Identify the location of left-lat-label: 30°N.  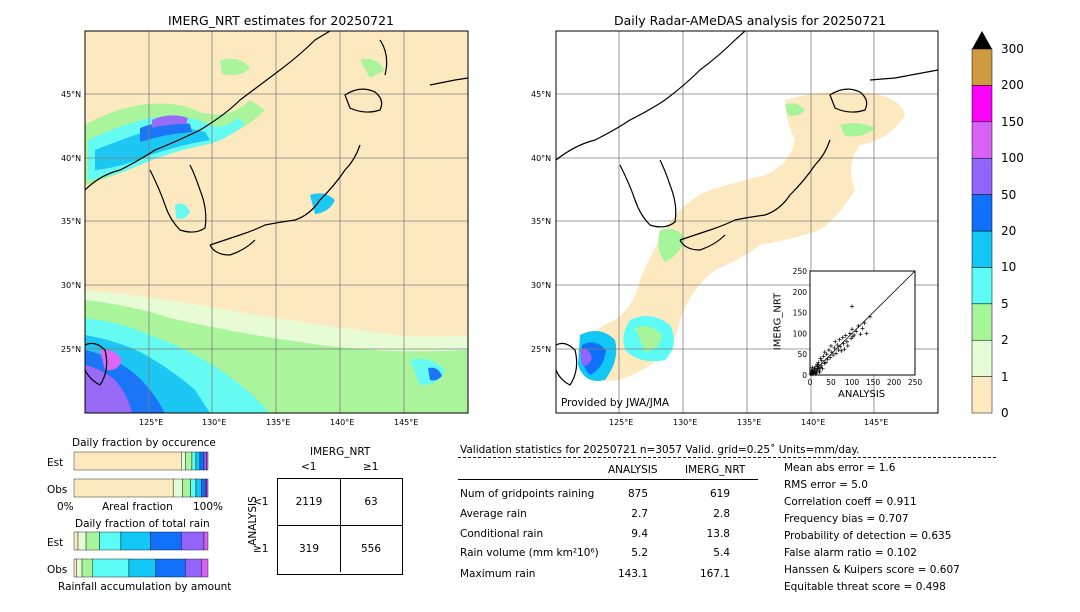
(71, 285).